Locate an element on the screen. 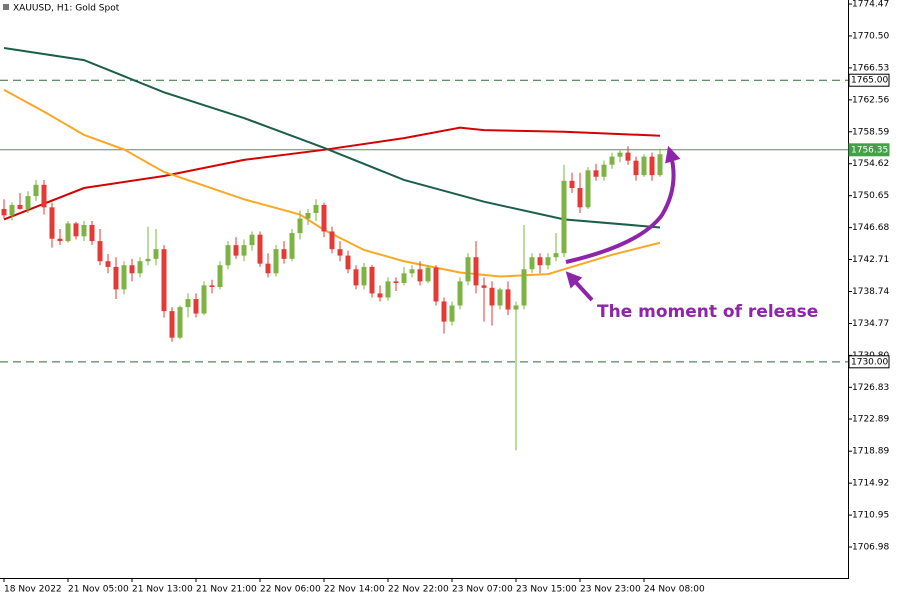  x-tick-label: 22 Nov 14:00 is located at coordinates (354, 590).